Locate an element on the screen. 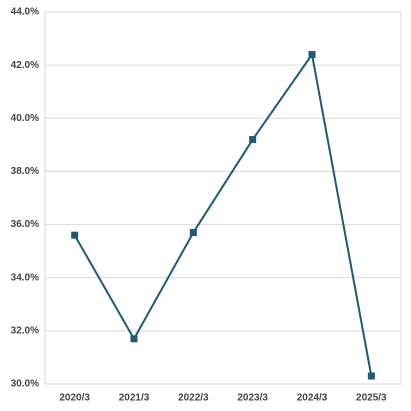 Image resolution: width=411 pixels, height=411 pixels. y-tick-label: 32.0% is located at coordinates (25, 330).